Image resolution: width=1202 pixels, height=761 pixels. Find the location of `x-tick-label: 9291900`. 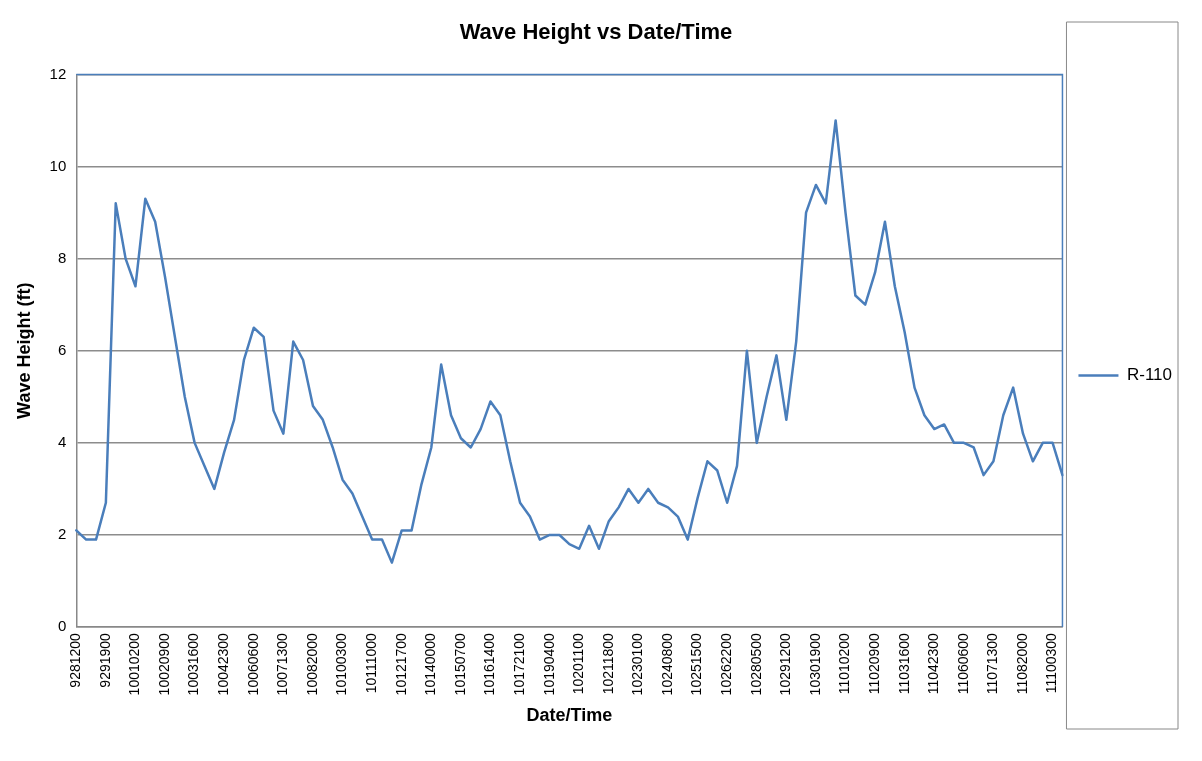

x-tick-label: 9291900 is located at coordinates (104, 660).